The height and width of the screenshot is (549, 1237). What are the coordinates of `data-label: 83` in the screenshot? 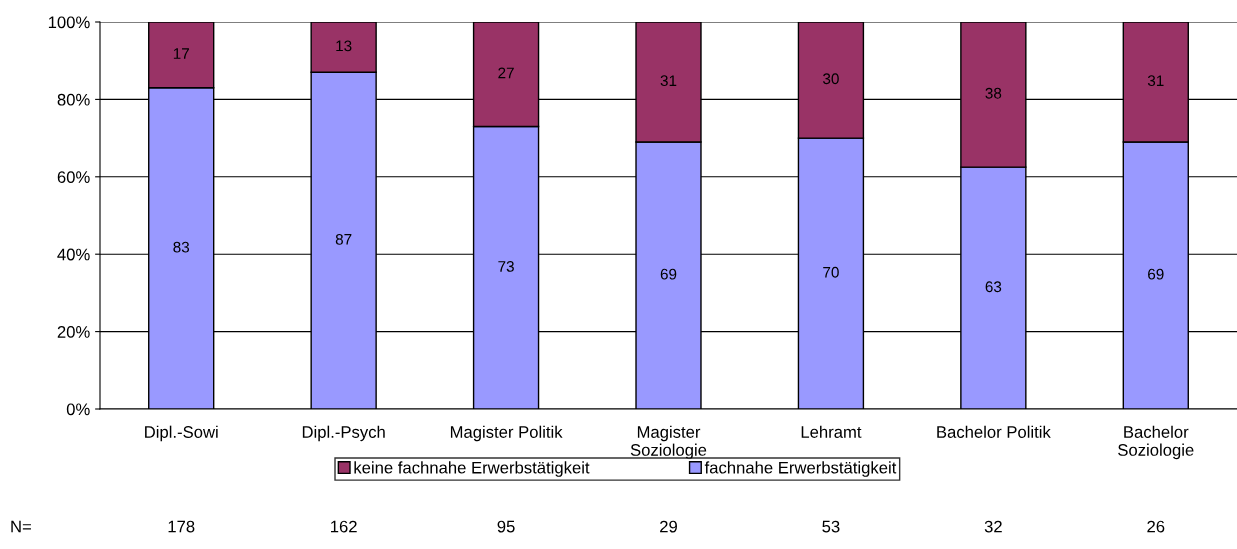 It's located at (181, 247).